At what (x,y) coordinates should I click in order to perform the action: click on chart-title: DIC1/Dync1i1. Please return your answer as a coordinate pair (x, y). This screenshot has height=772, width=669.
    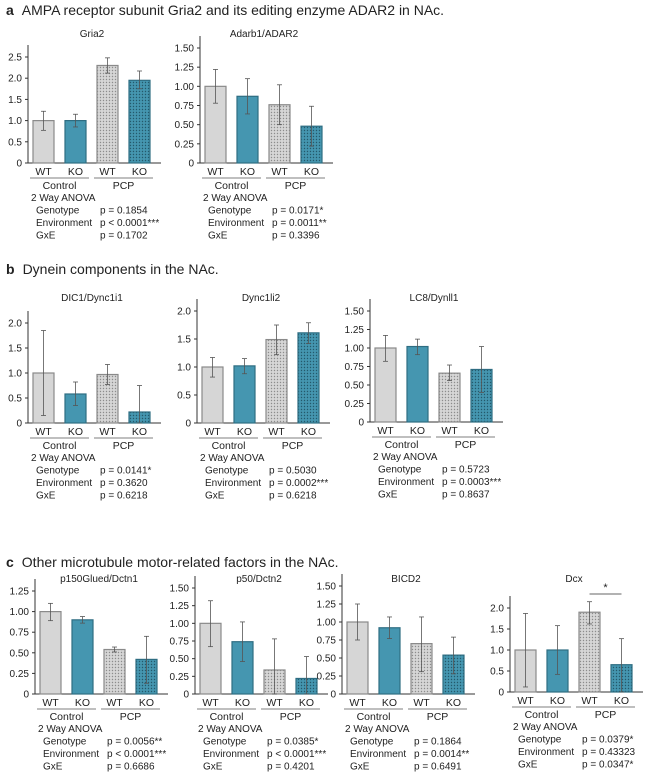
    Looking at the image, I should click on (92, 298).